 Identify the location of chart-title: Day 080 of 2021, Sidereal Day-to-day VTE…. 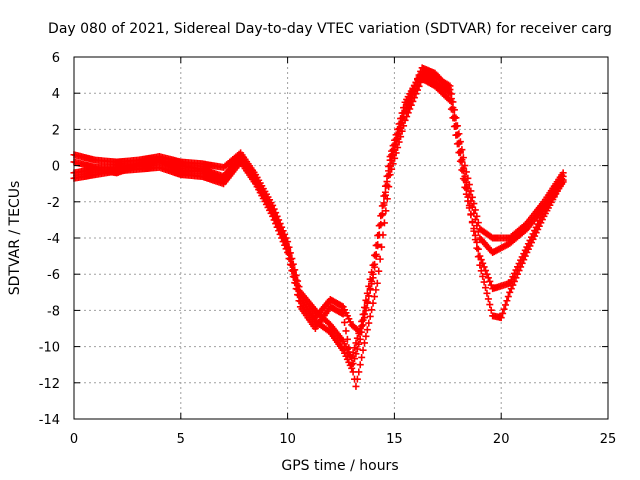
(330, 29).